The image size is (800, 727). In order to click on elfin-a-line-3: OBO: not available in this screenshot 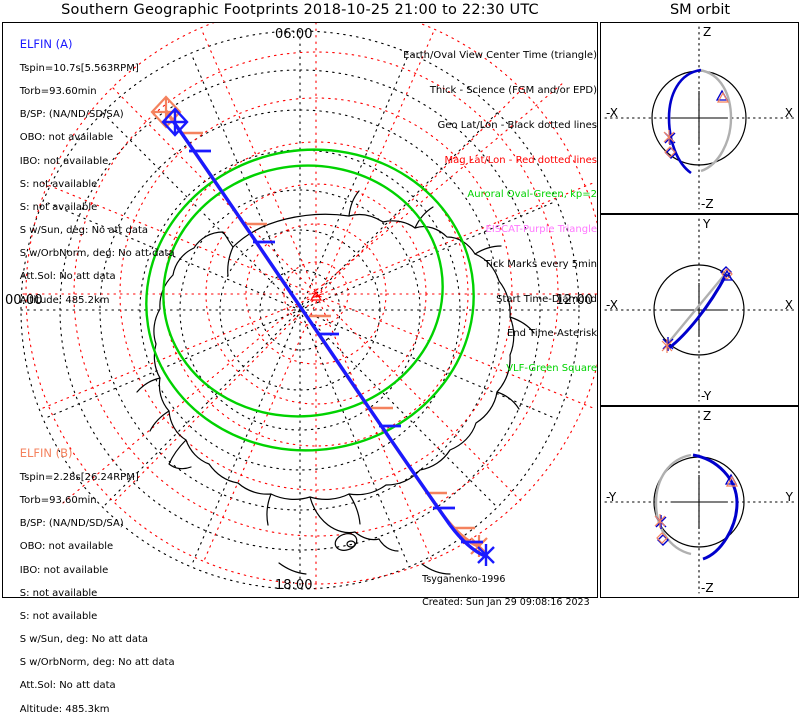, I will do `click(66, 138)`.